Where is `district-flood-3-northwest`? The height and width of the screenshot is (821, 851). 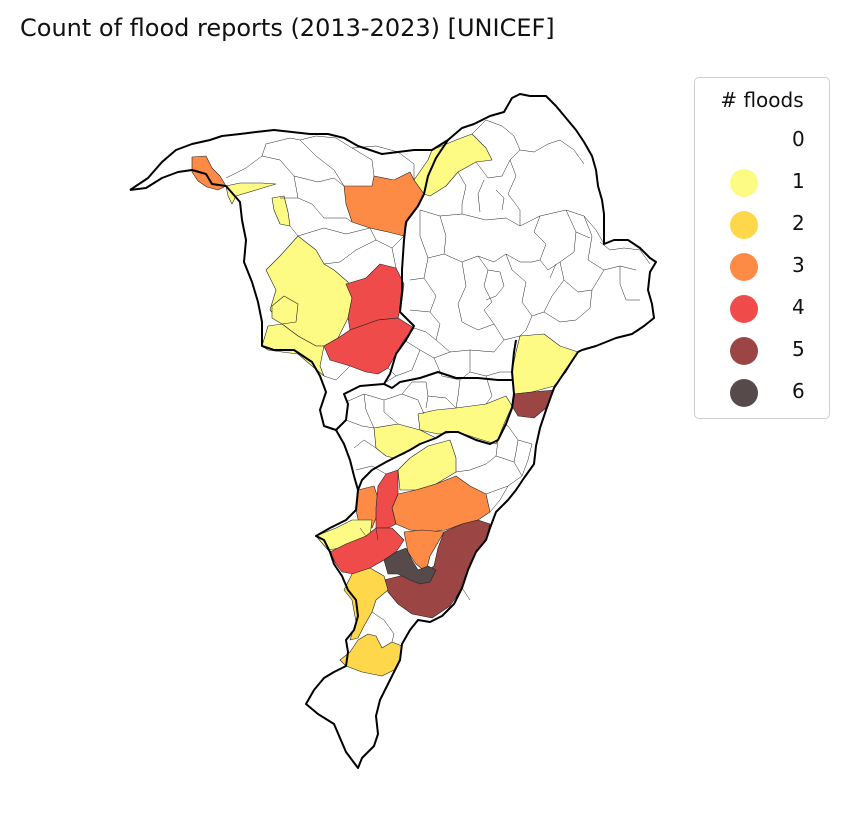
district-flood-3-northwest is located at coordinates (209, 173).